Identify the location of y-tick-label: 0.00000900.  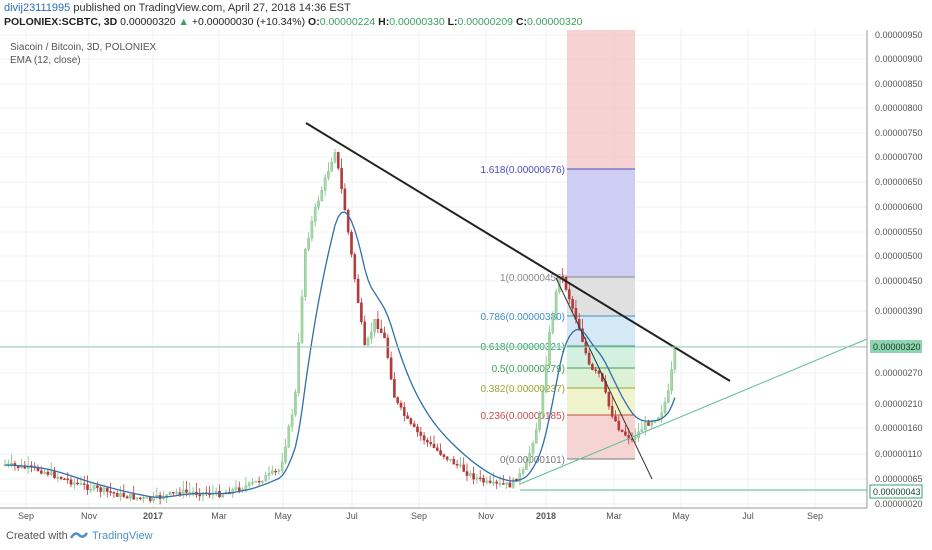
(899, 59).